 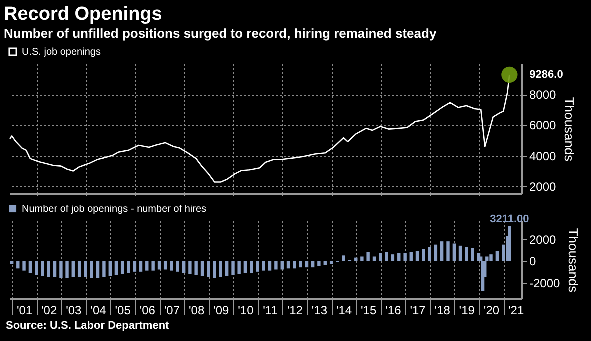 What do you see at coordinates (533, 261) in the screenshot?
I see `y-tick-label: 0` at bounding box center [533, 261].